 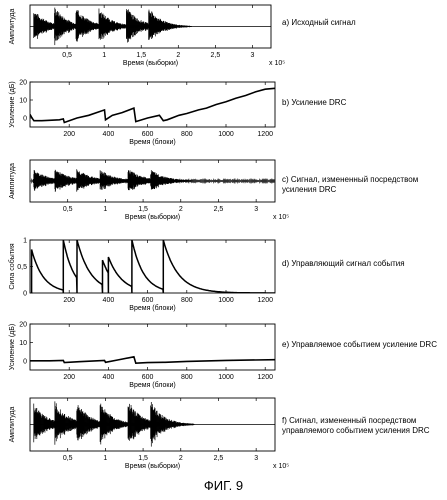 I want to click on x-tick-label-a-6: 3, so click(x=253, y=55).